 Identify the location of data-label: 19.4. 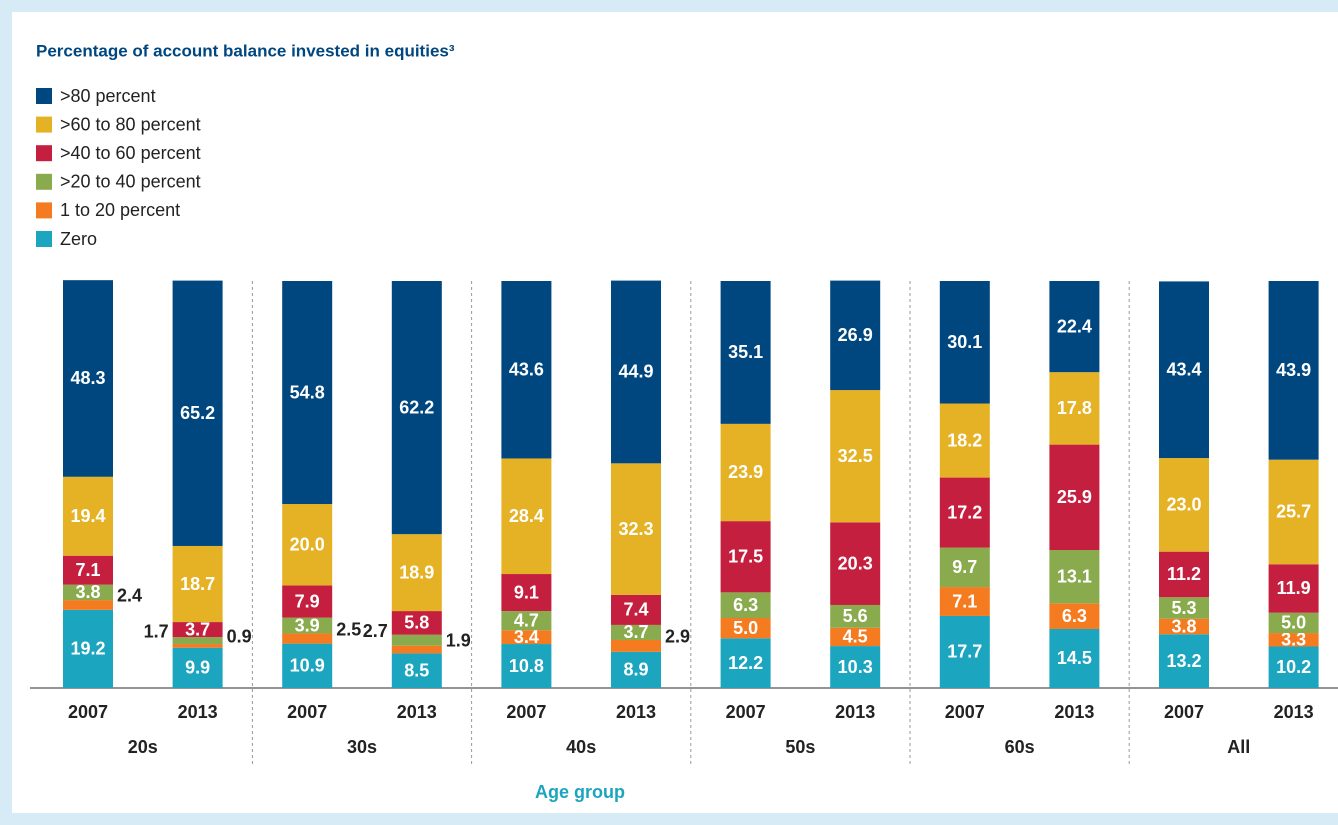
(87, 516).